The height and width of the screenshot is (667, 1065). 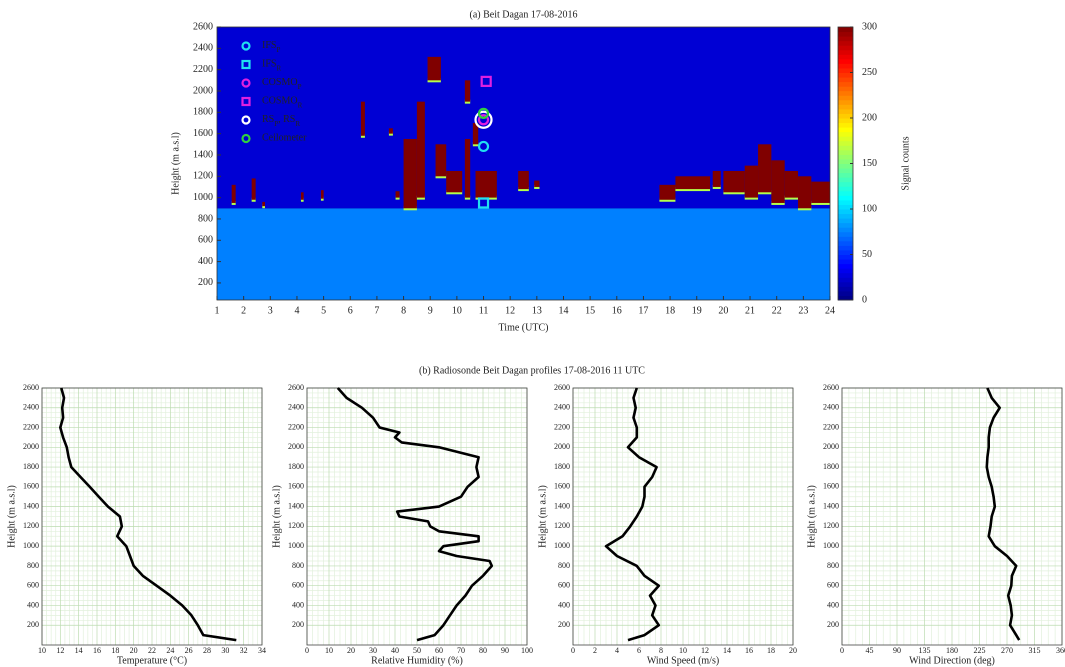 What do you see at coordinates (246, 138) in the screenshot?
I see `marker-circle` at bounding box center [246, 138].